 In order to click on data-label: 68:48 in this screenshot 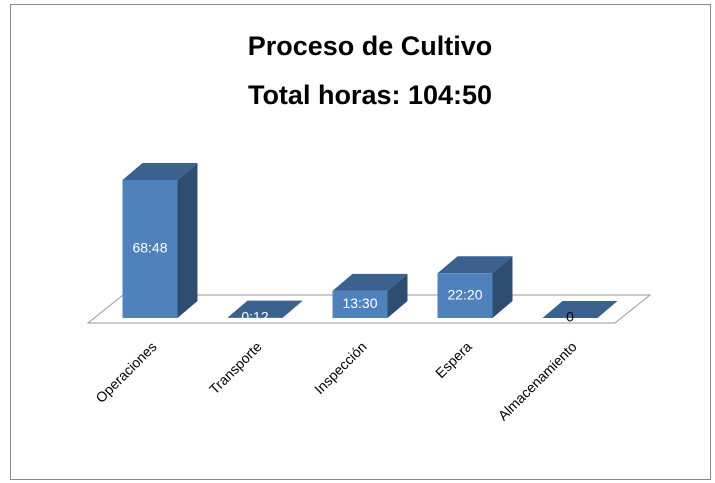, I will do `click(149, 248)`.